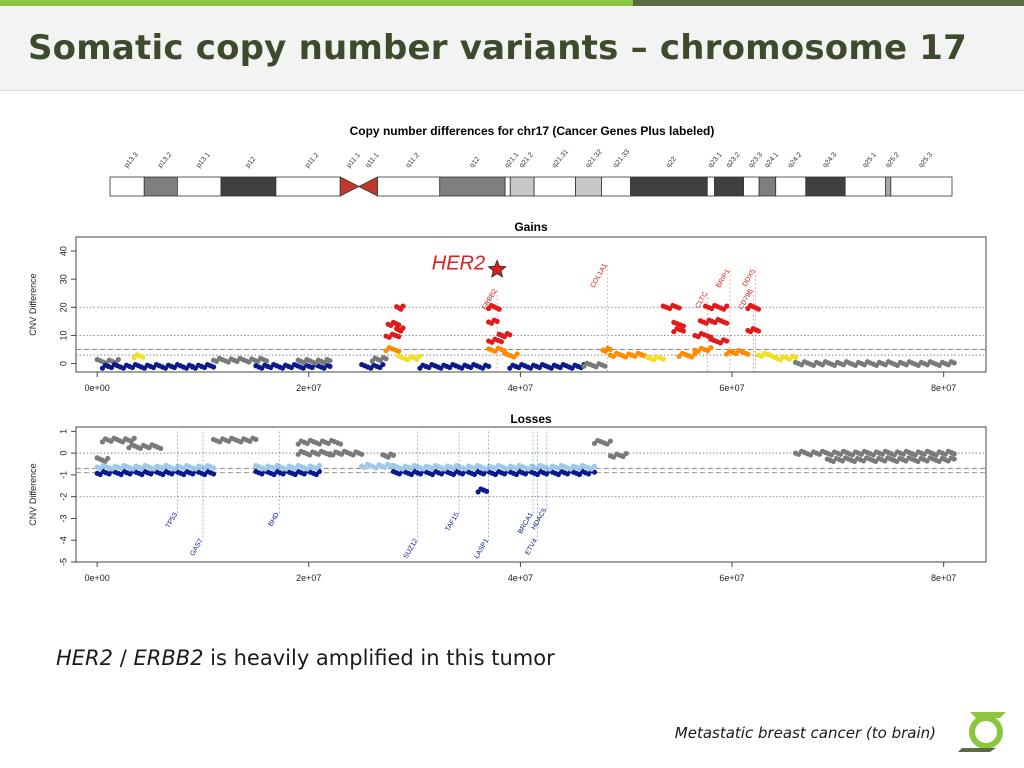  What do you see at coordinates (669, 186) in the screenshot?
I see `ideogram-band-q22` at bounding box center [669, 186].